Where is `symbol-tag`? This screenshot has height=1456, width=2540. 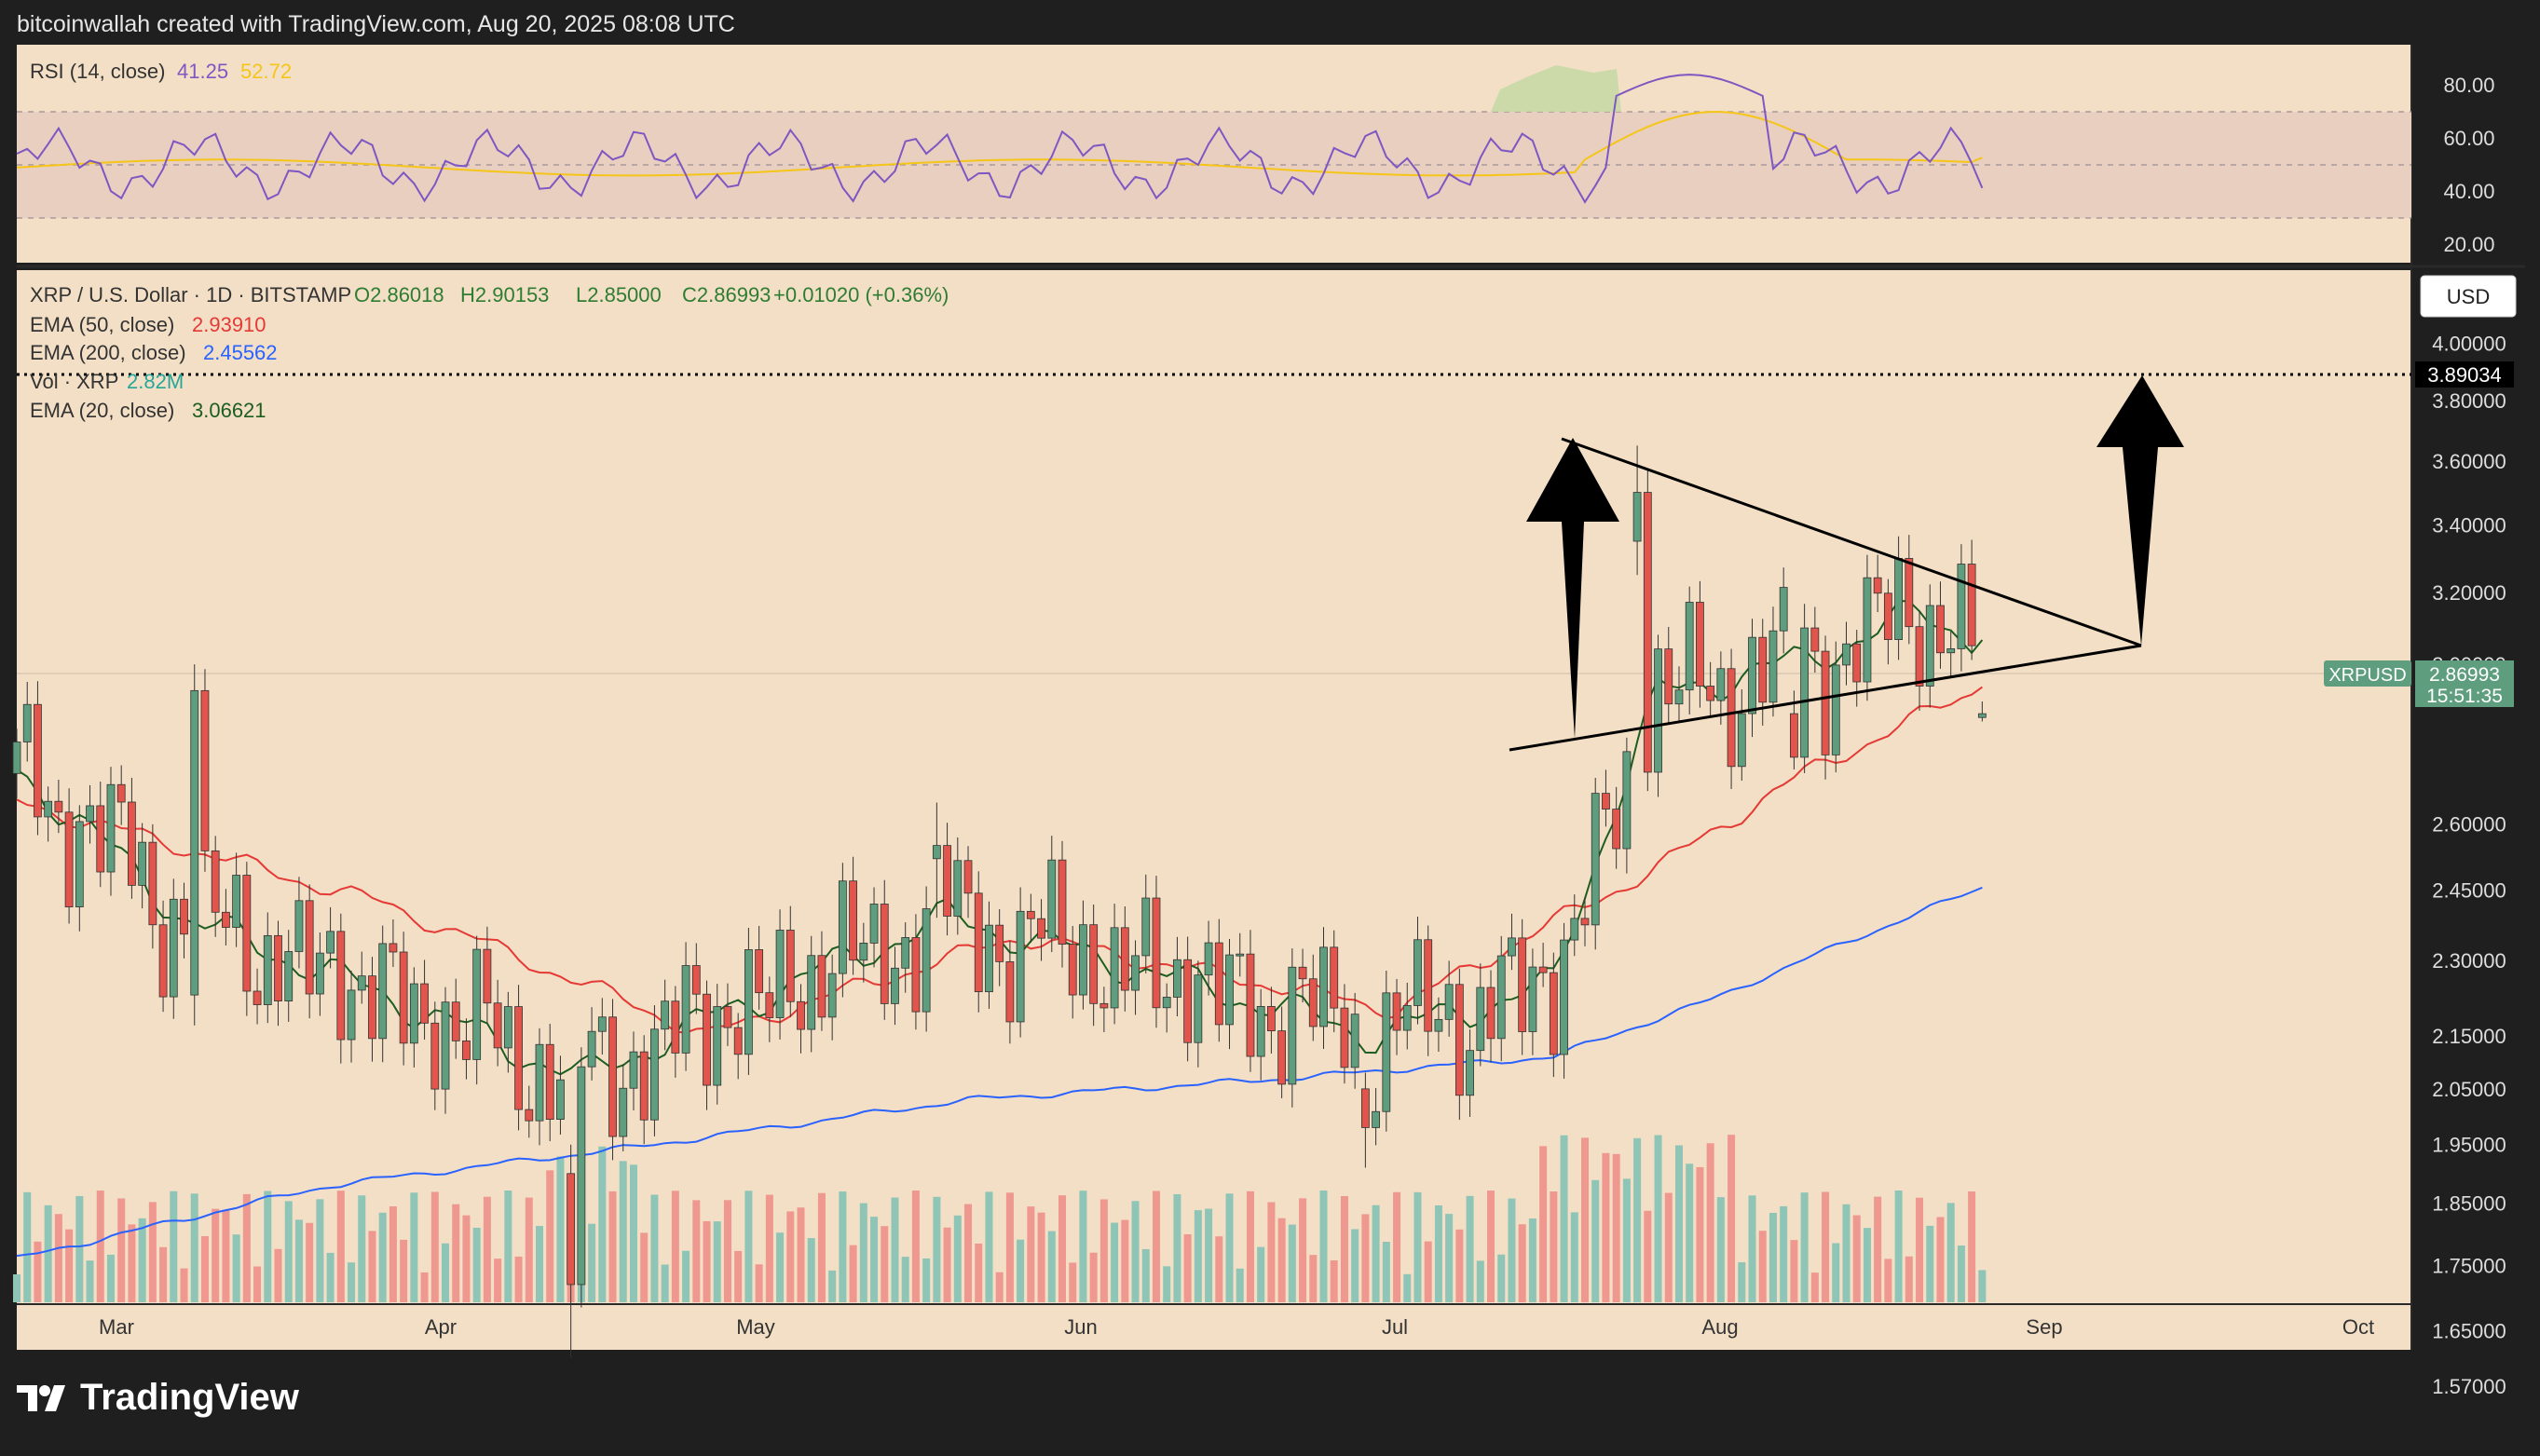 symbol-tag is located at coordinates (2368, 673).